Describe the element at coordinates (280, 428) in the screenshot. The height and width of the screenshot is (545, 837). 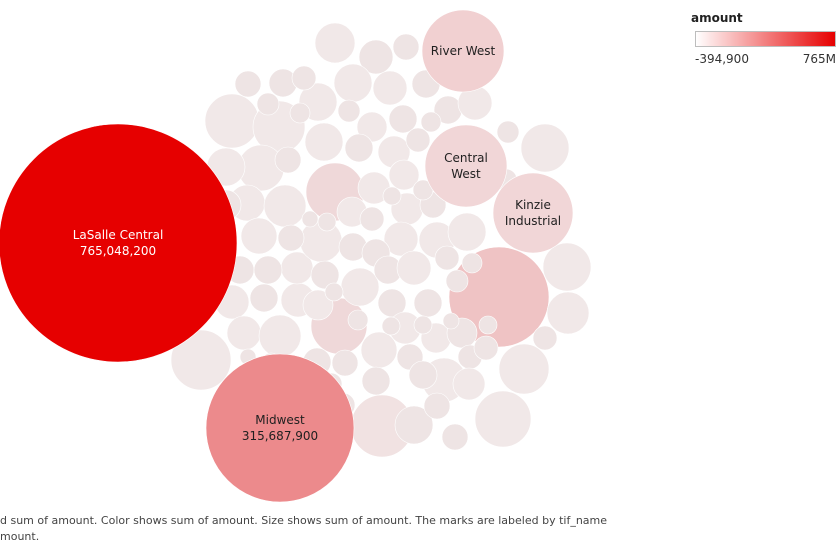
I see `bubble-midwest` at that location.